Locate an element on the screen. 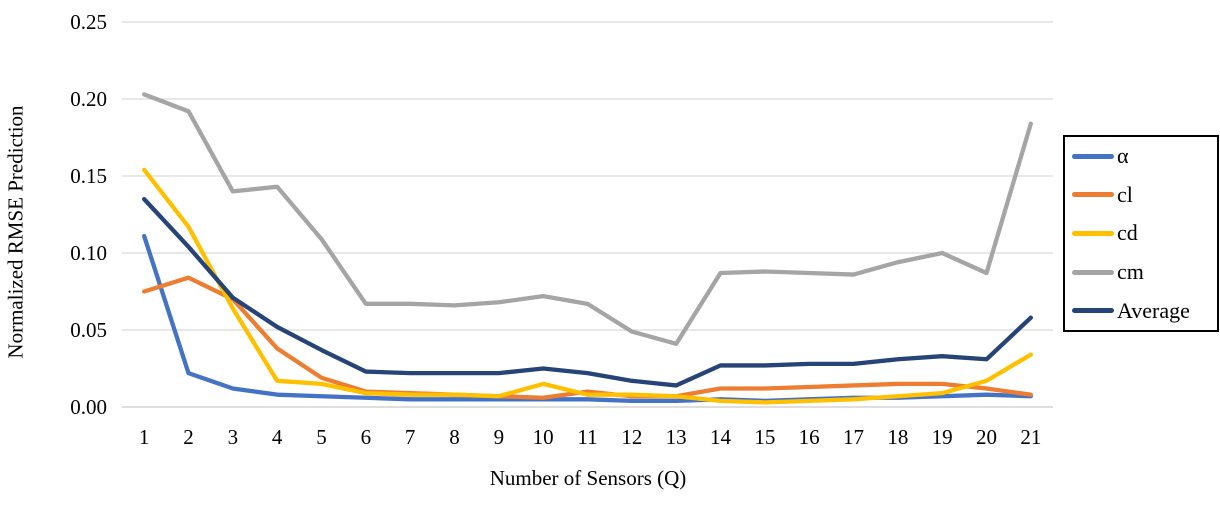 Image resolution: width=1220 pixels, height=511 pixels. x-tick-label: 7 is located at coordinates (410, 437).